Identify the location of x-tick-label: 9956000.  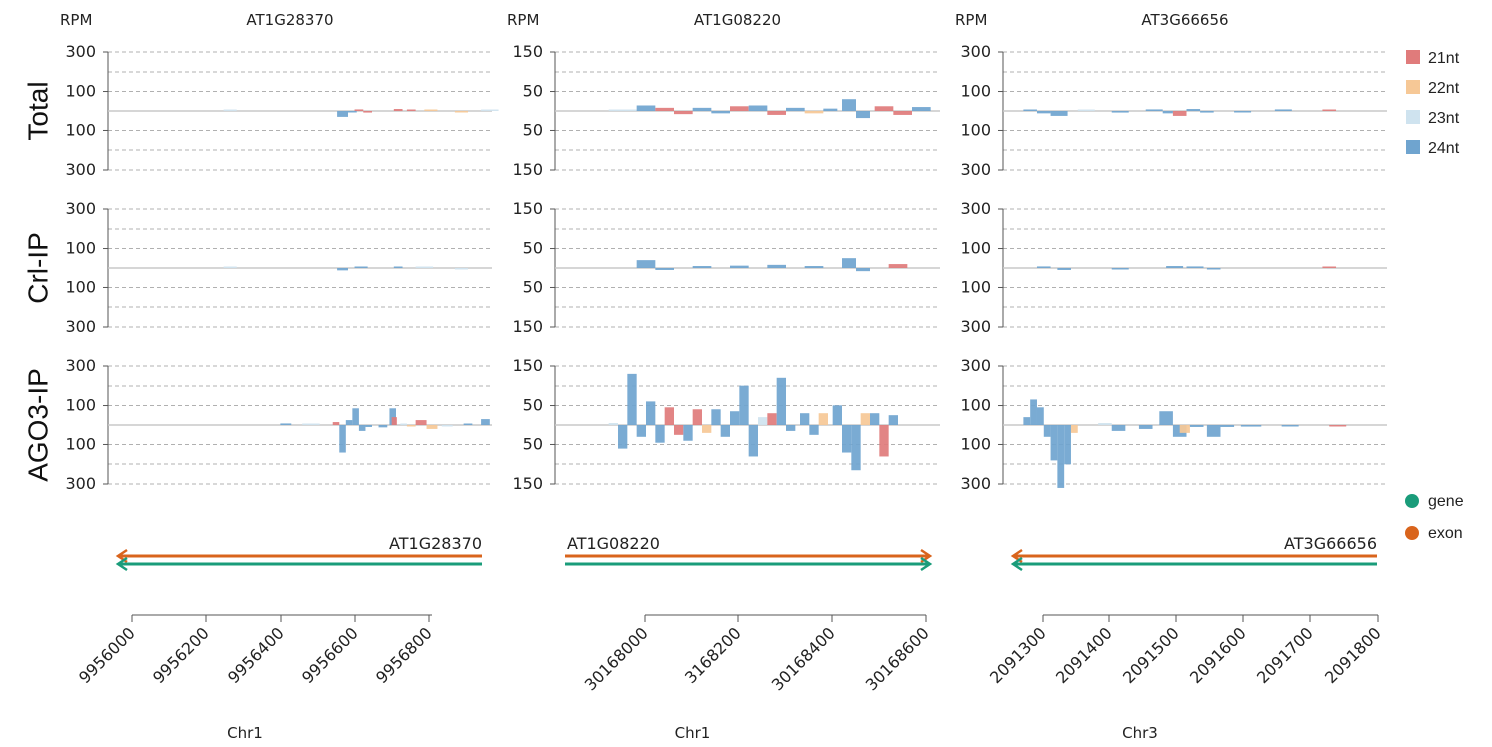
(107, 655).